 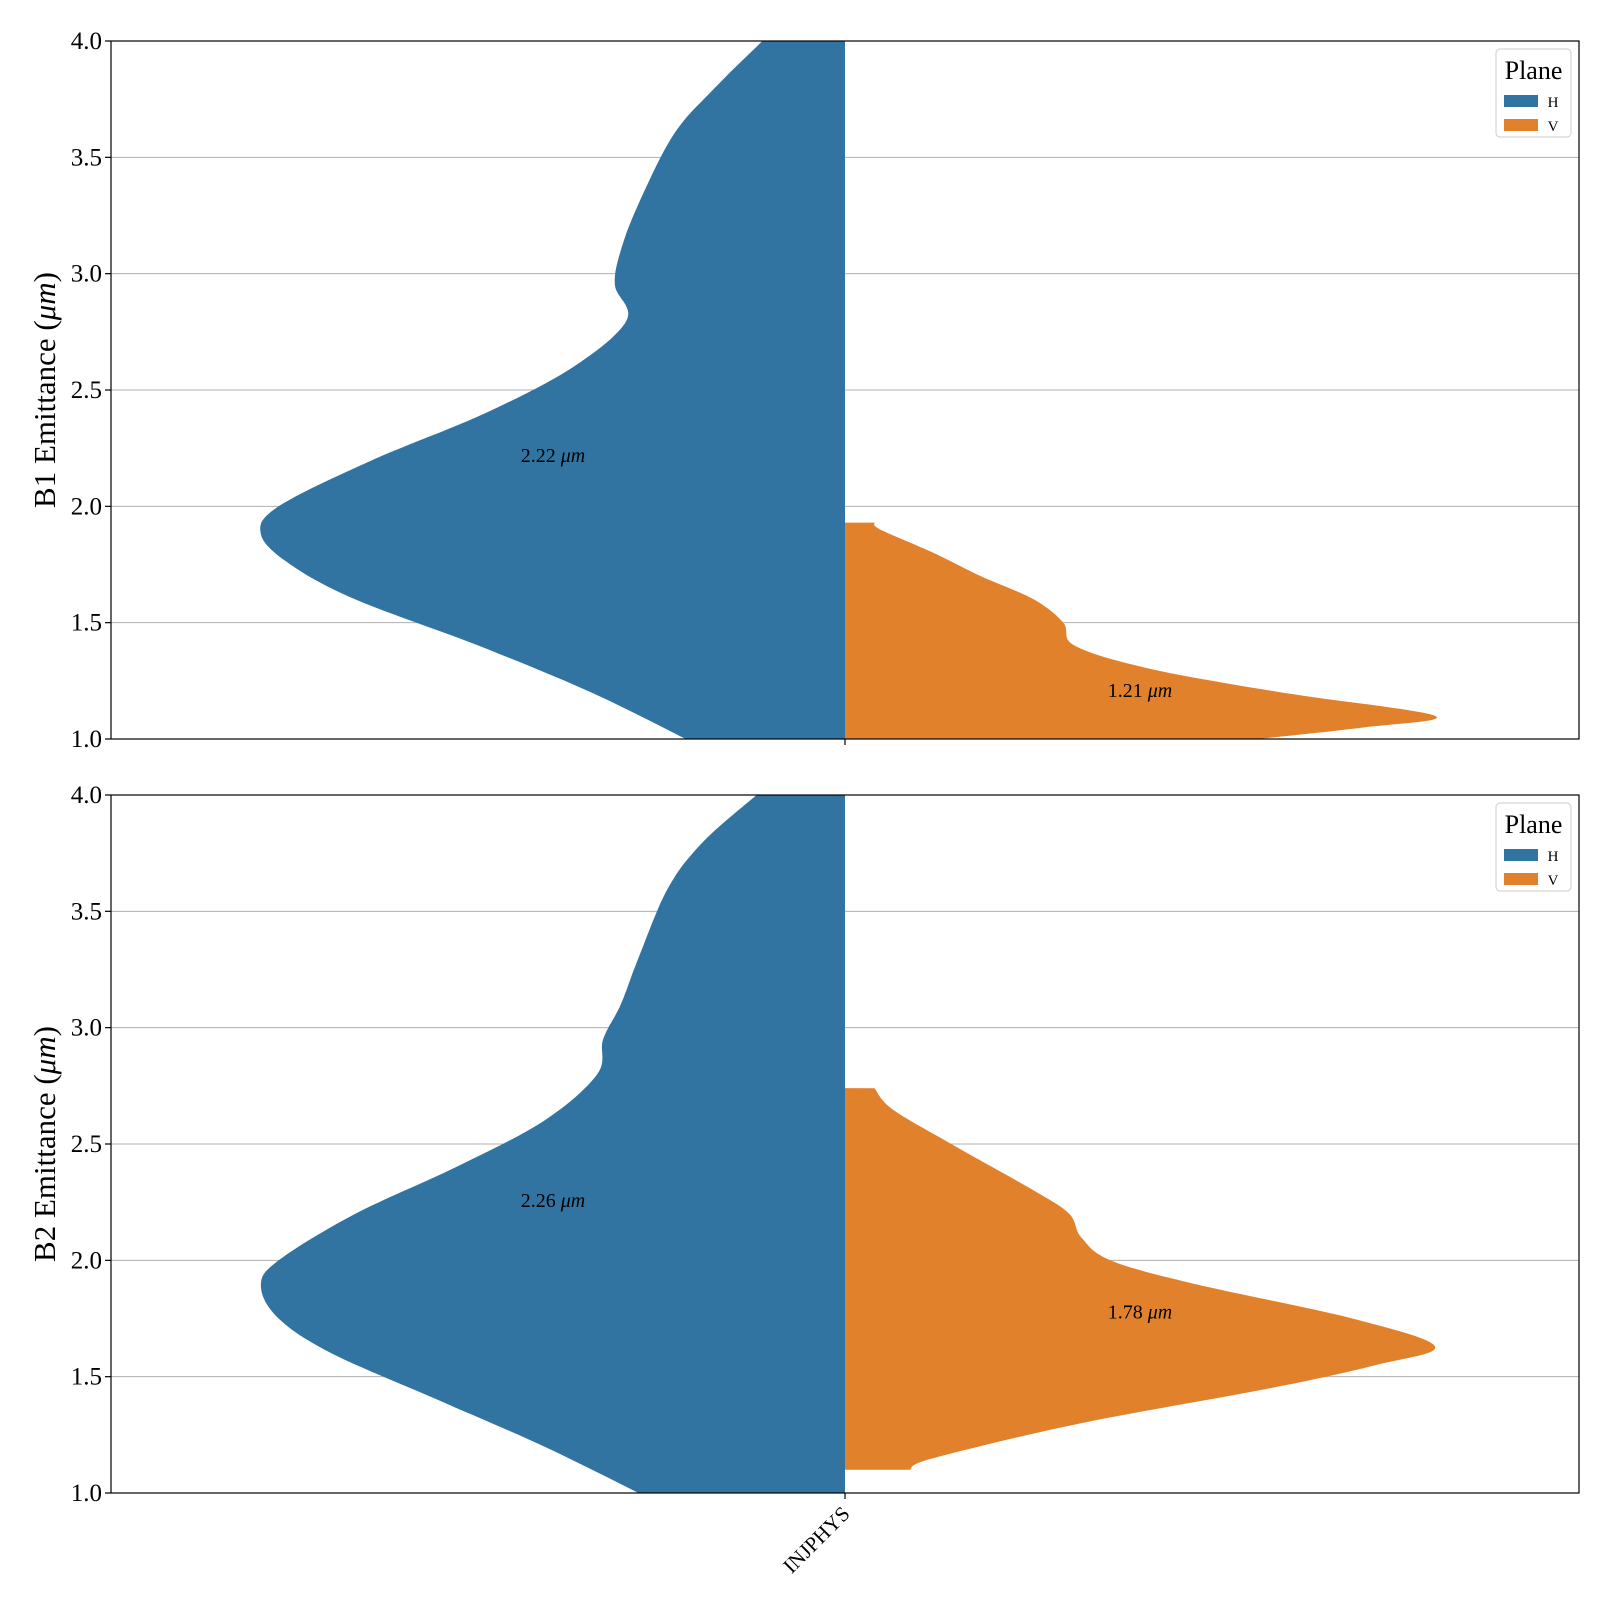 I want to click on y-axis-label: B1 Emittance (μm), so click(x=44, y=390).